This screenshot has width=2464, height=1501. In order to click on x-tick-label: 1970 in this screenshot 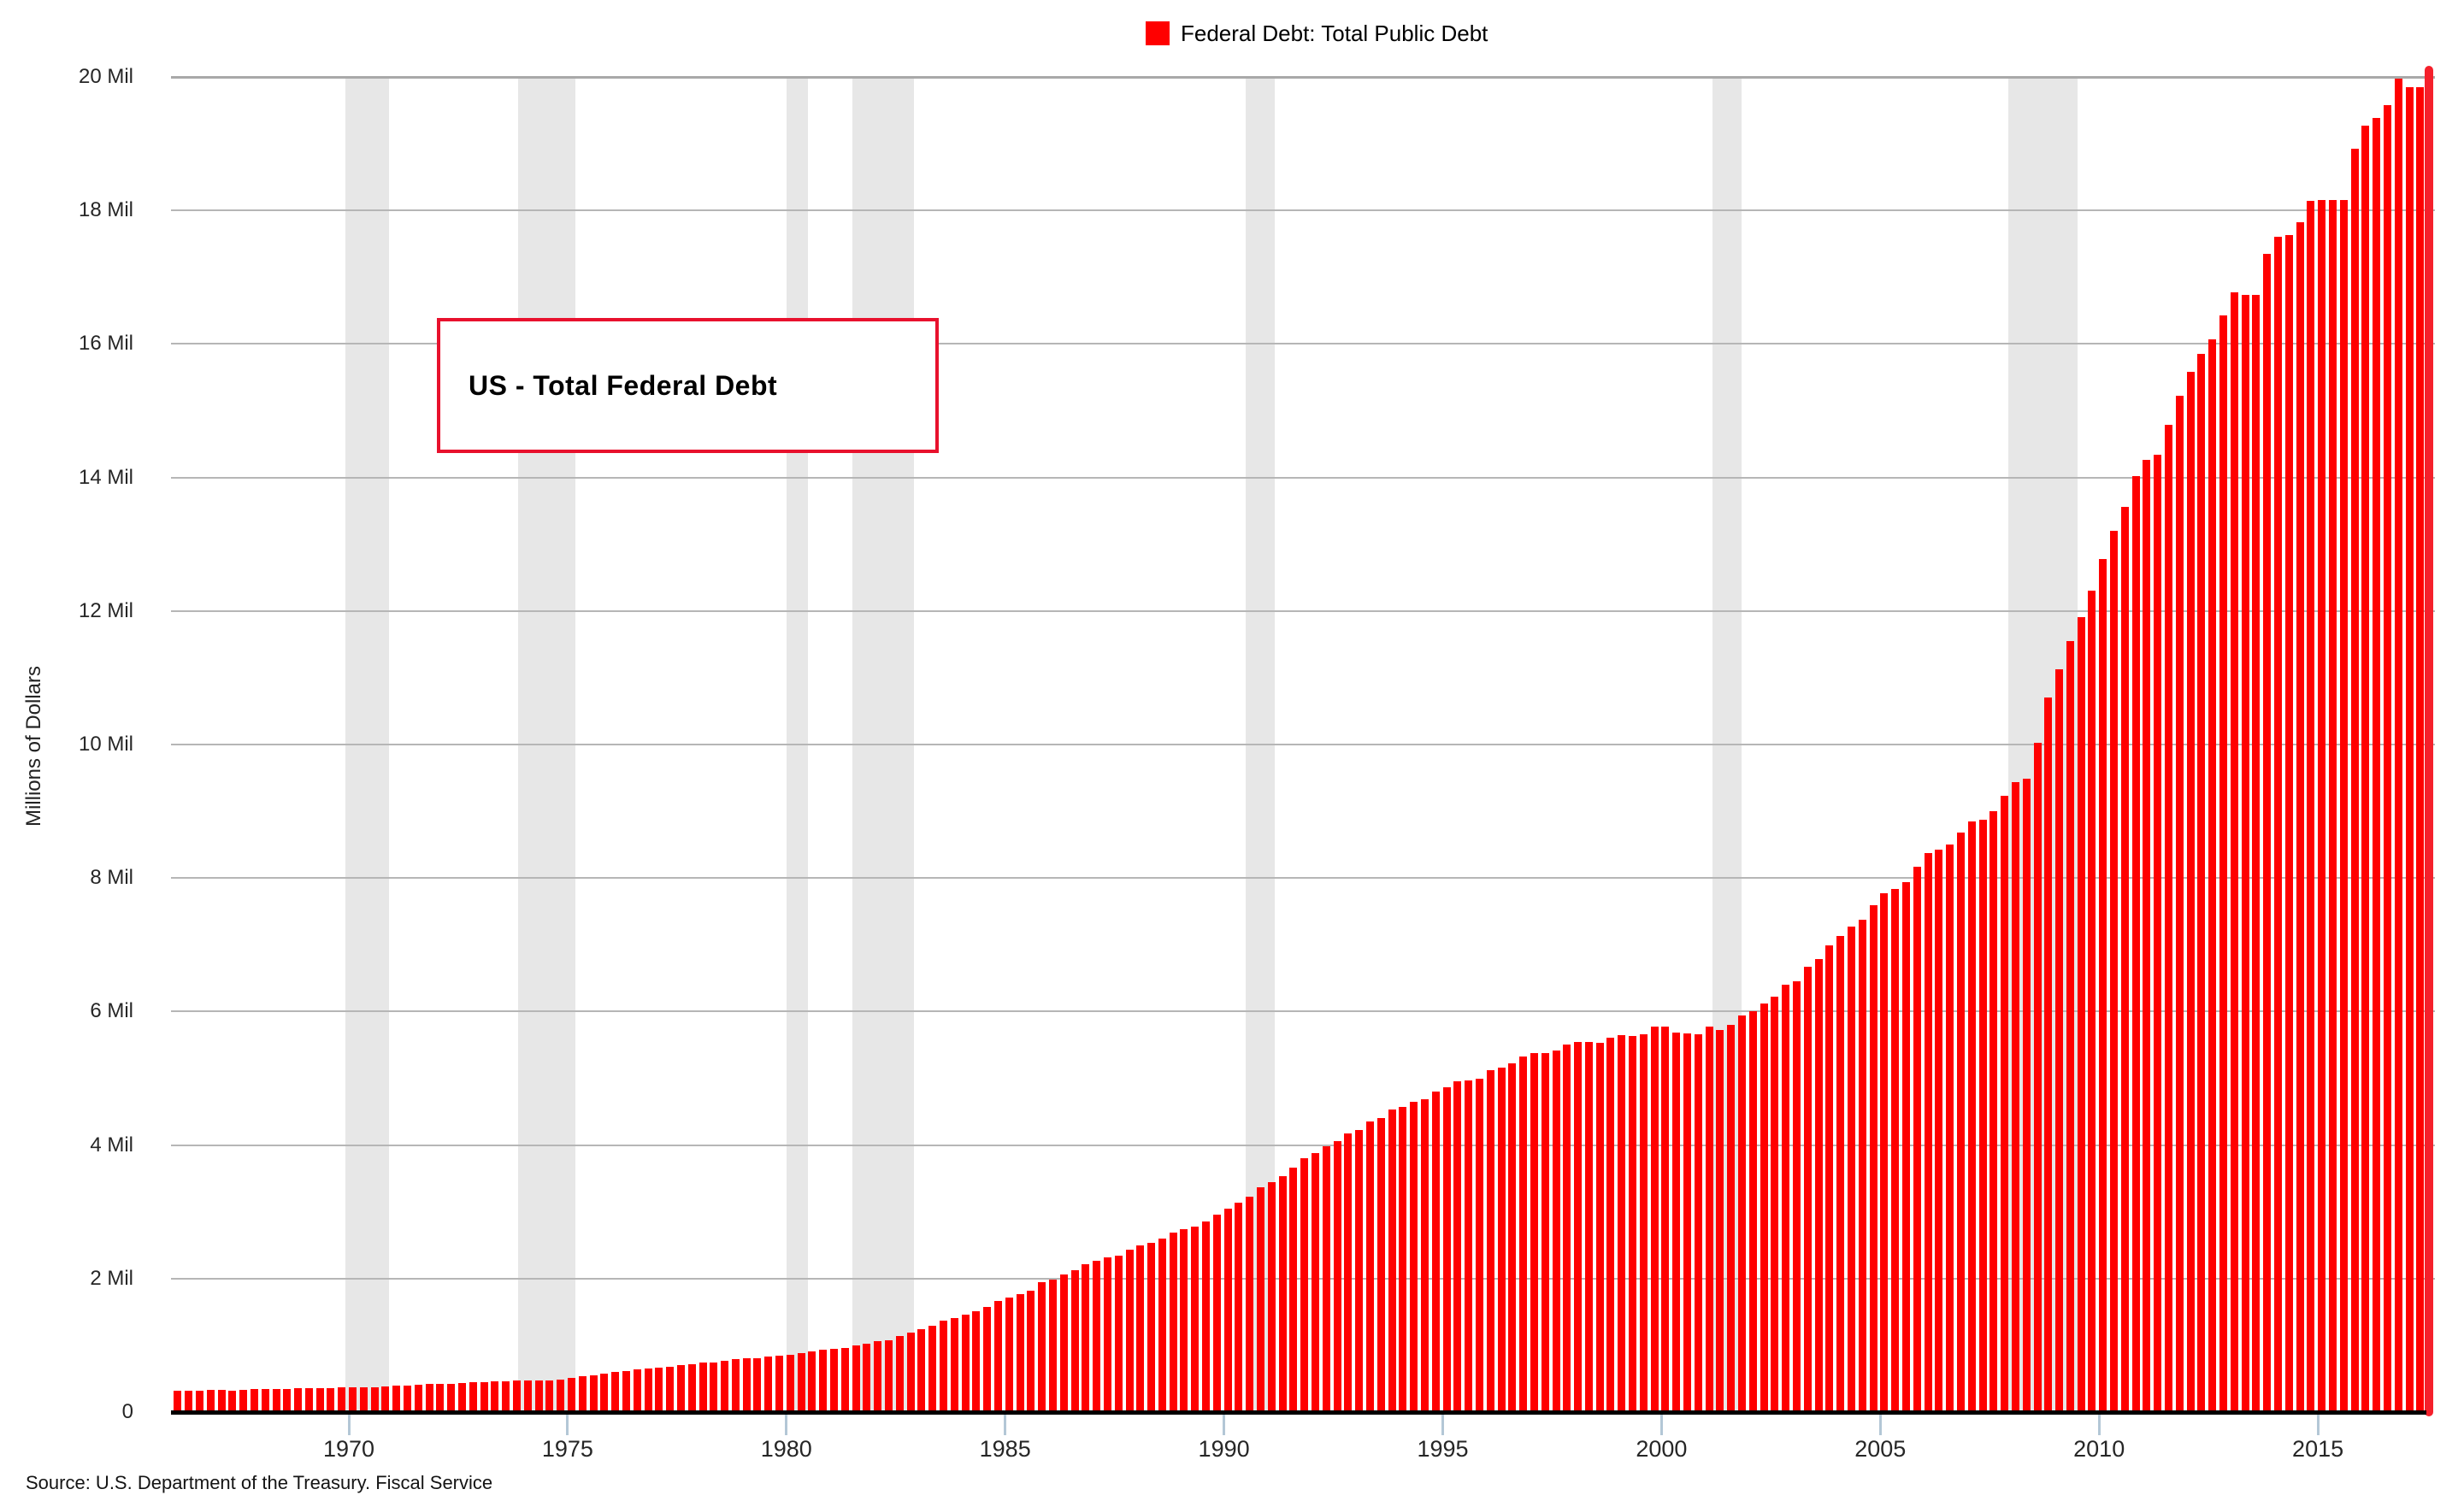, I will do `click(348, 1449)`.